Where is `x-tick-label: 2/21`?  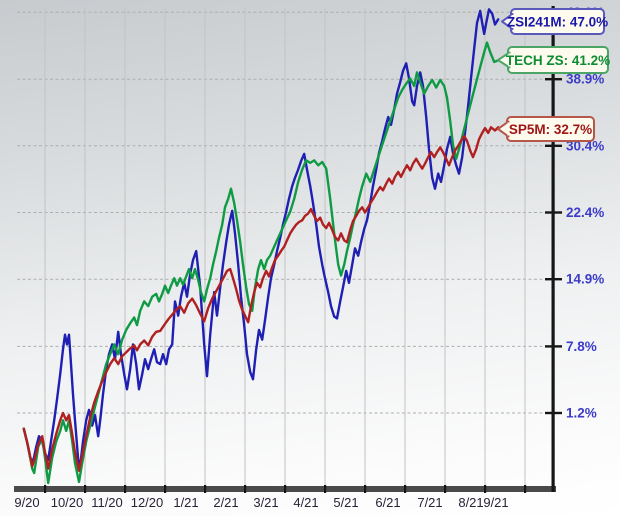
x-tick-label: 2/21 is located at coordinates (225, 502).